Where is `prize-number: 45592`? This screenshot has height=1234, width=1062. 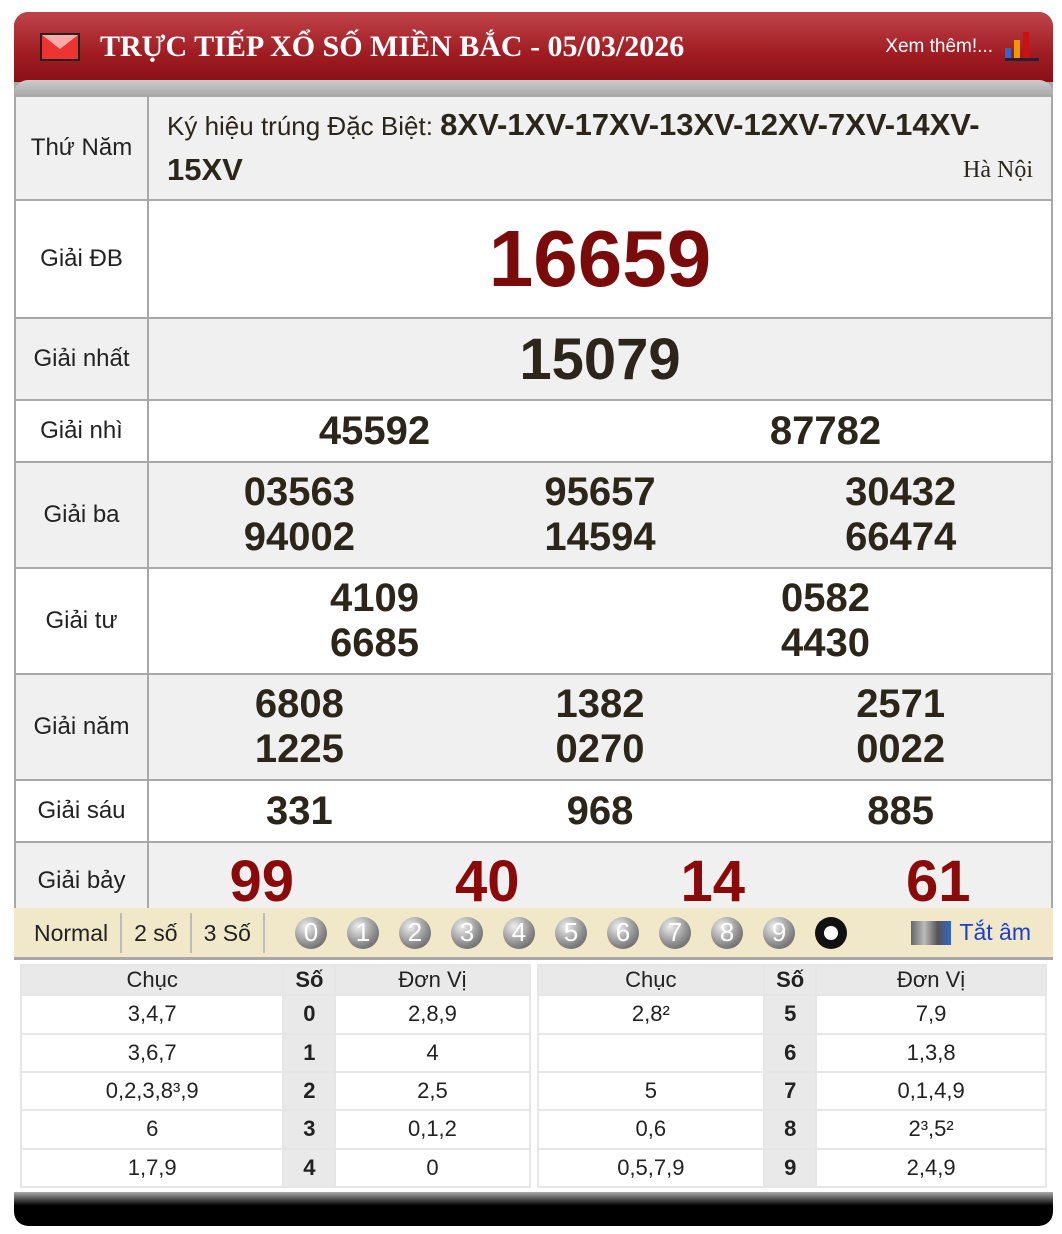 prize-number: 45592 is located at coordinates (374, 430).